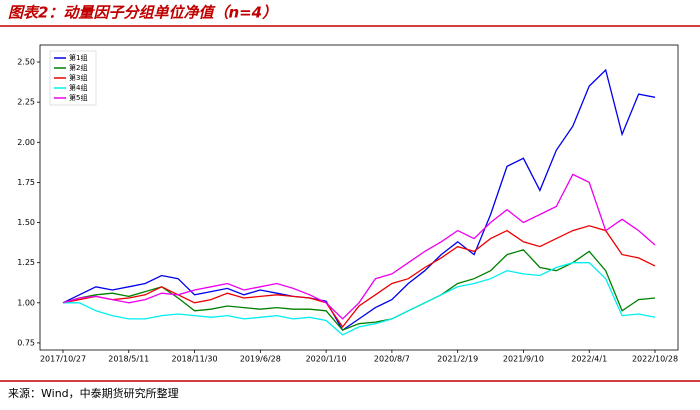 This screenshot has height=410, width=700. I want to click on x-tick-label: 2021/9/10, so click(523, 359).